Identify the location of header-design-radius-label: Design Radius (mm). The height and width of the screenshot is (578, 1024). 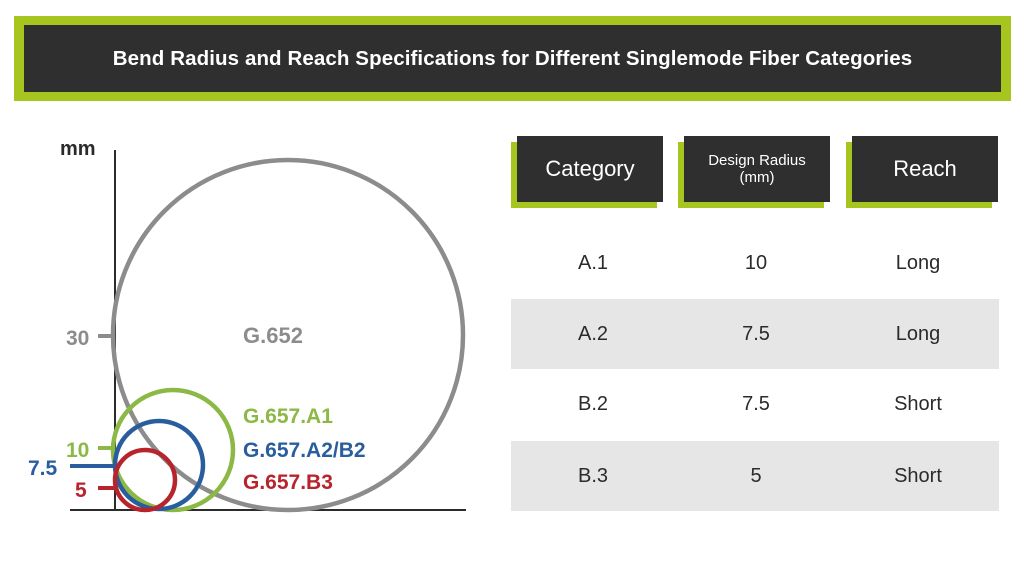
(757, 169).